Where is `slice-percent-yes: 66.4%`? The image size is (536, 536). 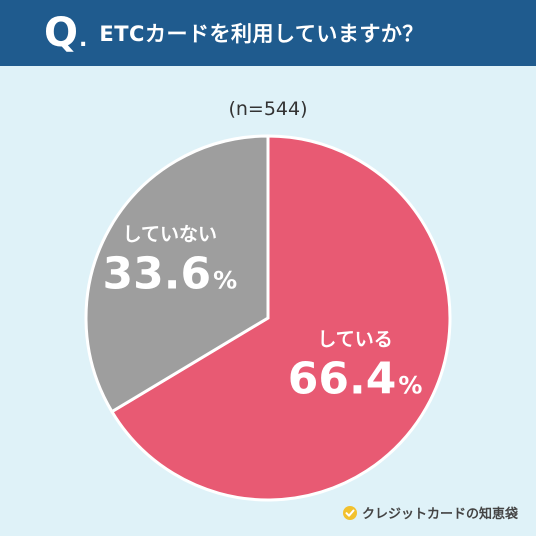 slice-percent-yes: 66.4% is located at coordinates (355, 378).